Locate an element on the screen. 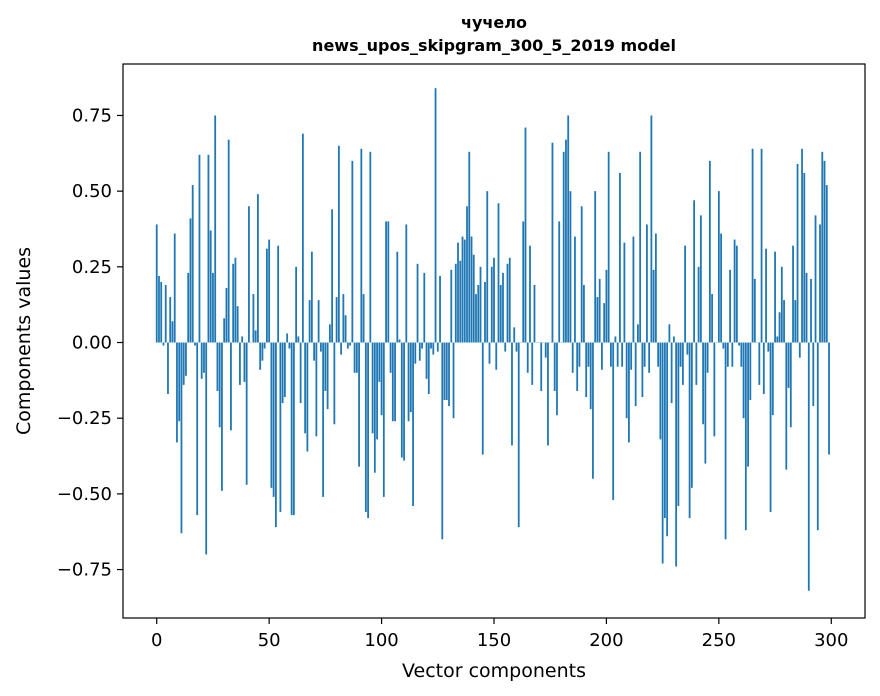  y-tick-label: −0.50 is located at coordinates (84, 494).